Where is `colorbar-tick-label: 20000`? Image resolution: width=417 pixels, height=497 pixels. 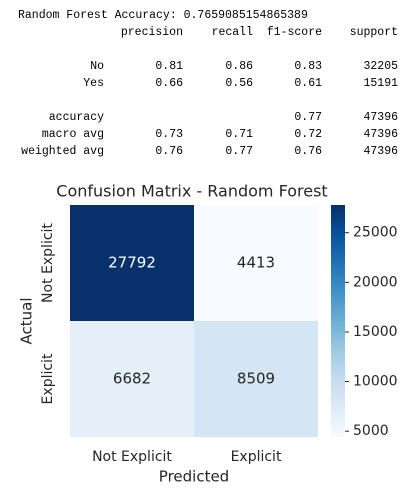
colorbar-tick-label: 20000 is located at coordinates (375, 282).